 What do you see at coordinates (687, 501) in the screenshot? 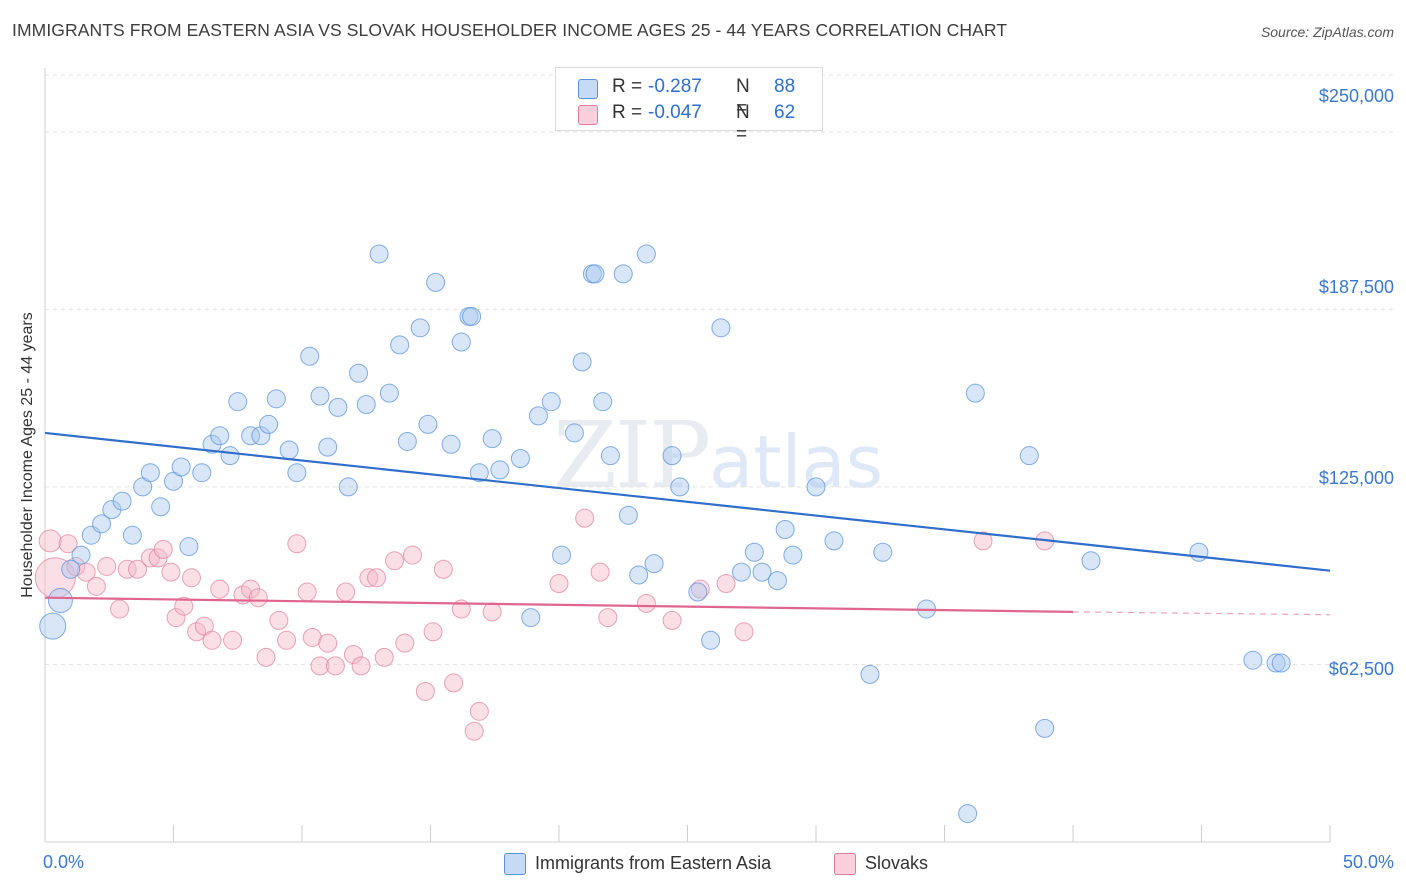
I see `eastern-asia-trendline` at bounding box center [687, 501].